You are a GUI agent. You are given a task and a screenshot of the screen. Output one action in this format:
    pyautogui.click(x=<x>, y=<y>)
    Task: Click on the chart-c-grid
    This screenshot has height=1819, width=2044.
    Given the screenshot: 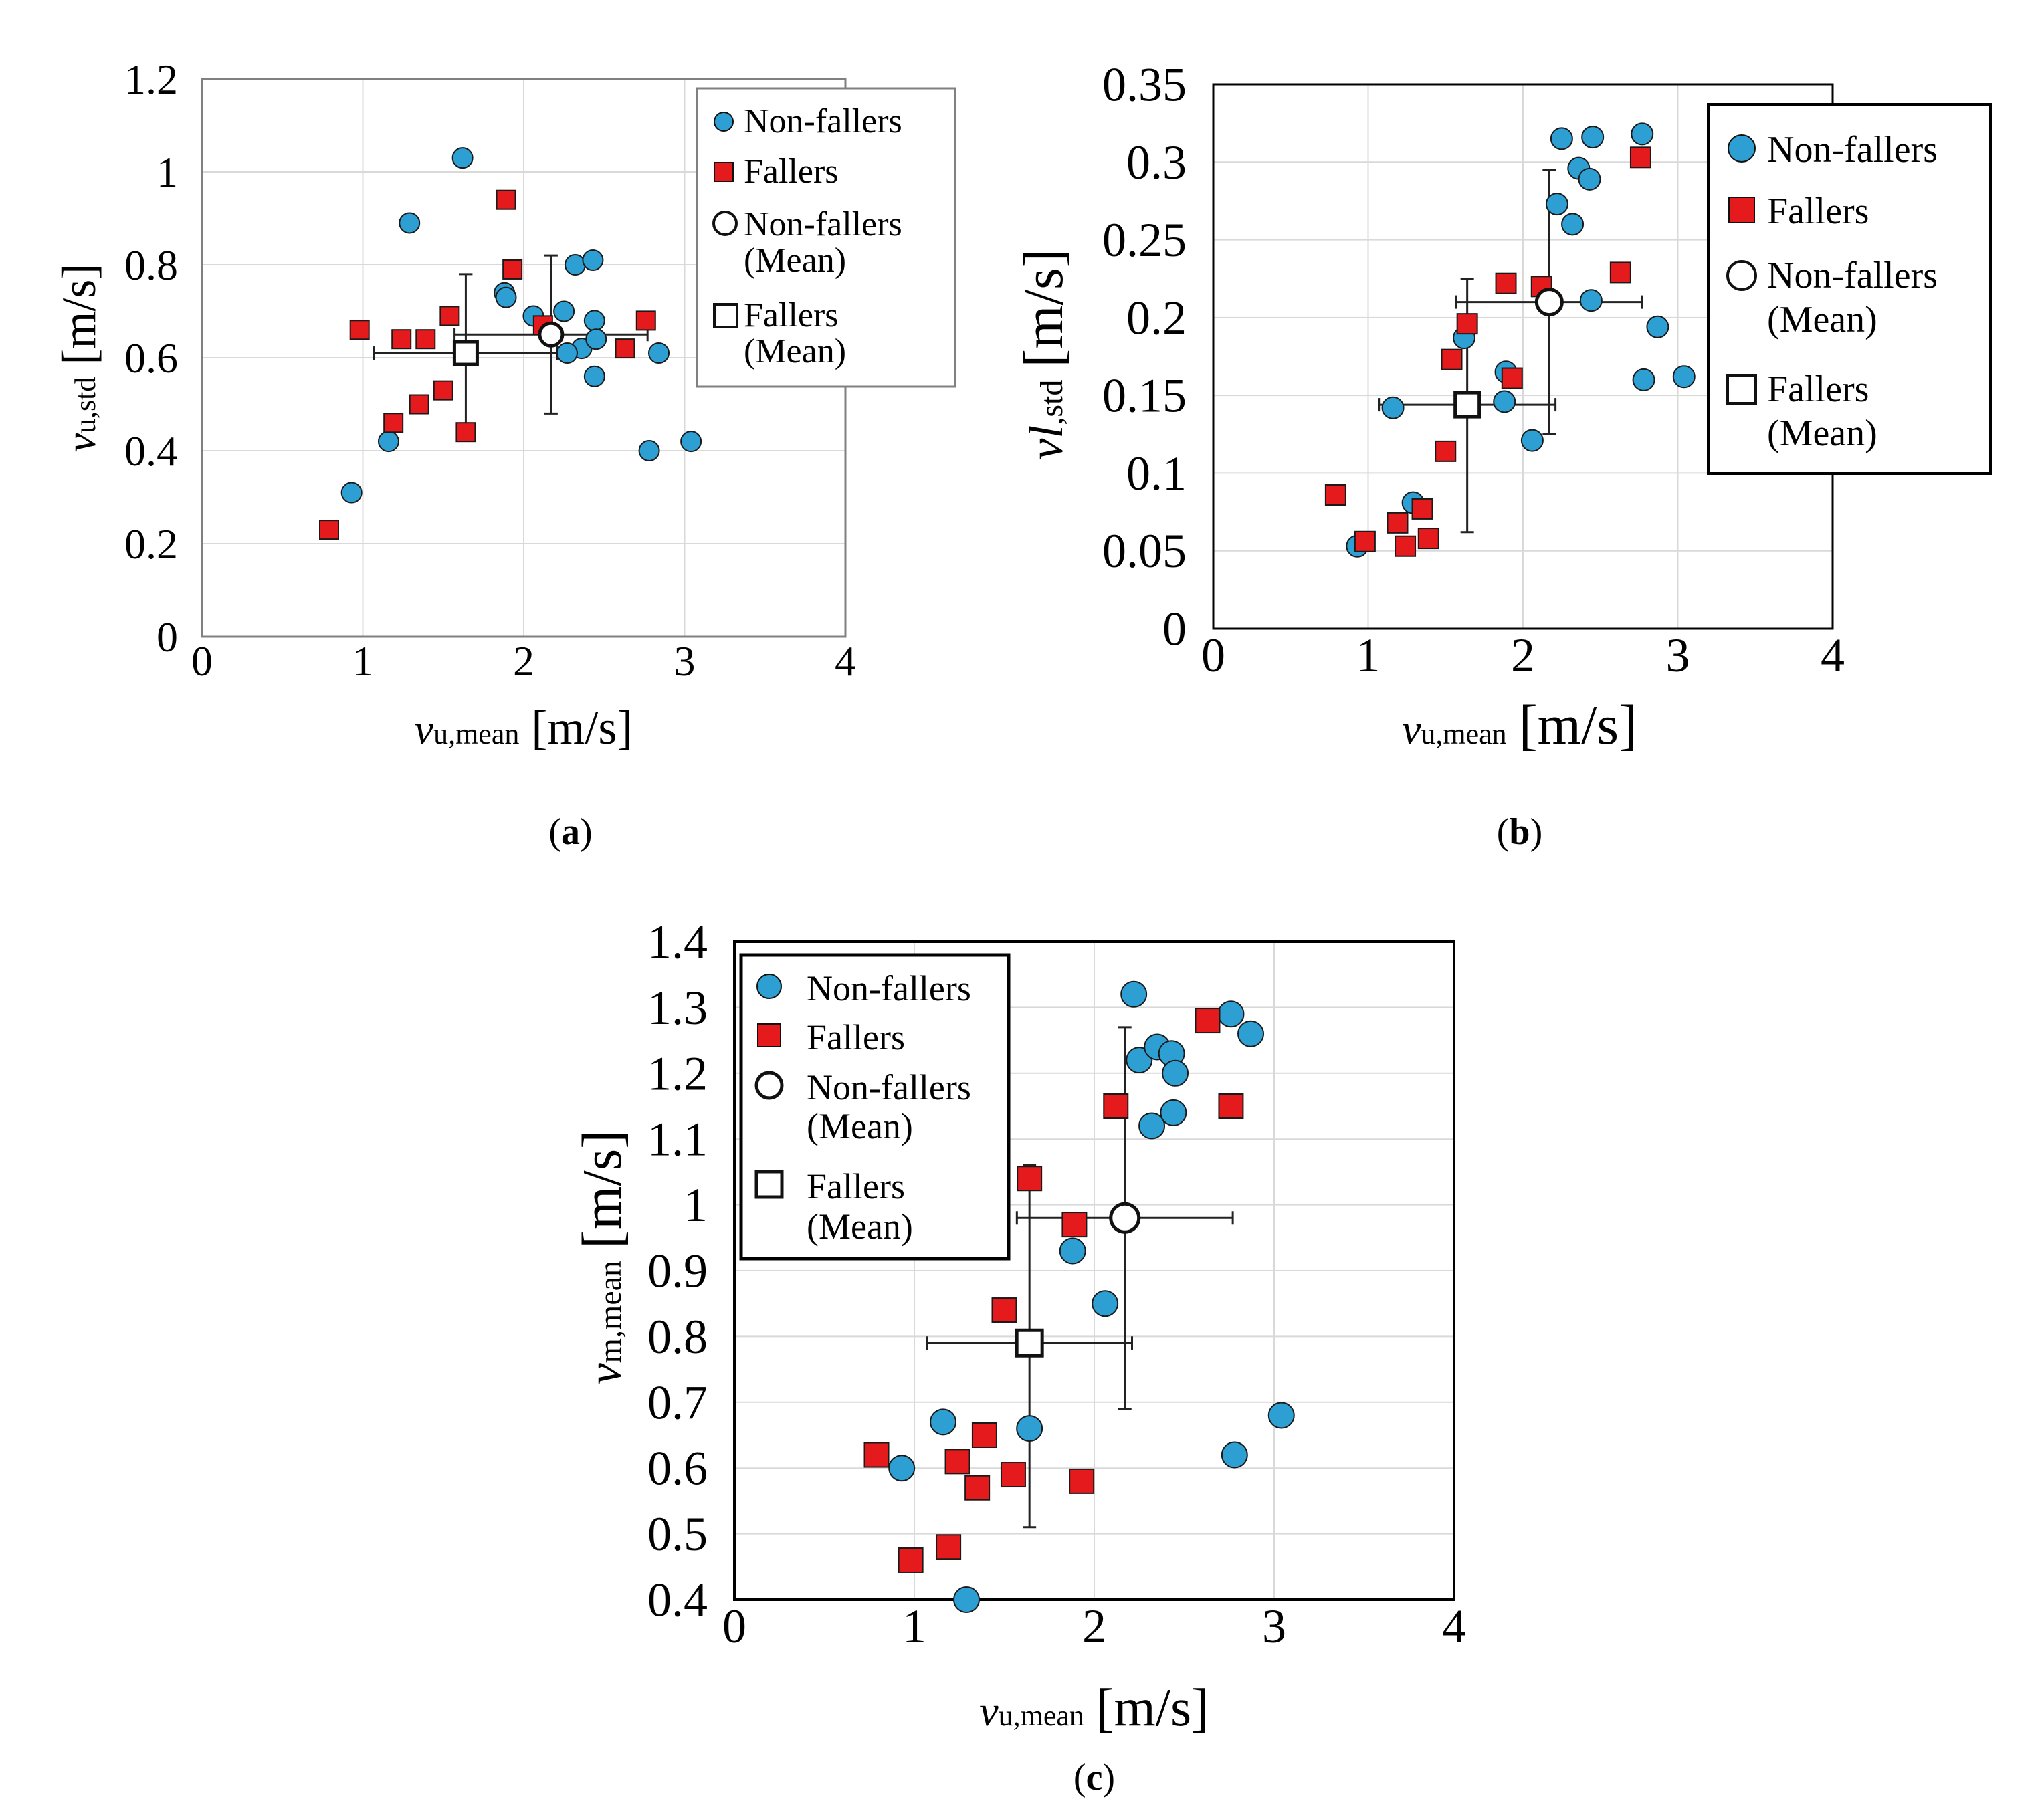 What is the action you would take?
    pyautogui.click(x=1094, y=1271)
    